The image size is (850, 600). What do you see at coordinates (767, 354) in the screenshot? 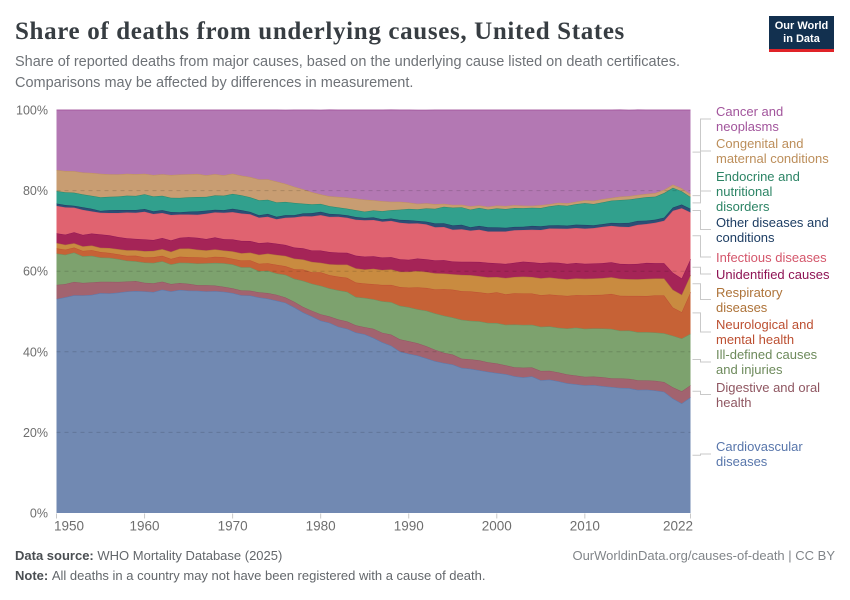
I see `legend-item-line: Ill-defined causes` at bounding box center [767, 354].